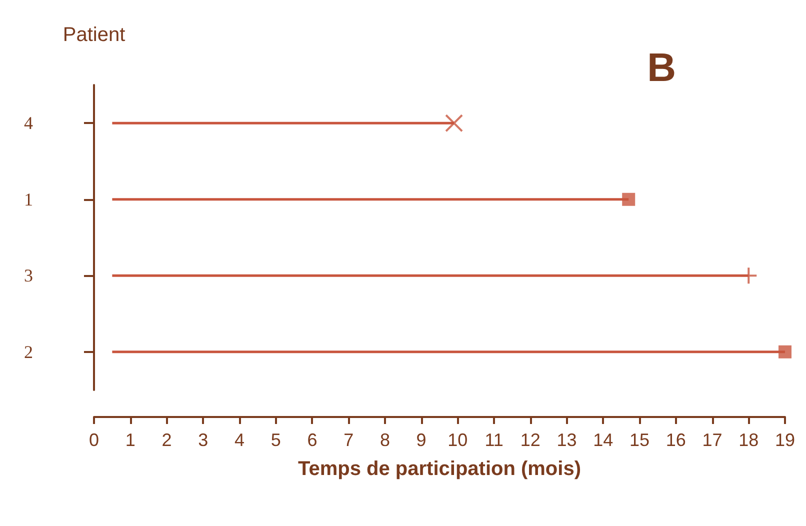 The image size is (806, 526). I want to click on y-axis-title: Patient, so click(94, 35).